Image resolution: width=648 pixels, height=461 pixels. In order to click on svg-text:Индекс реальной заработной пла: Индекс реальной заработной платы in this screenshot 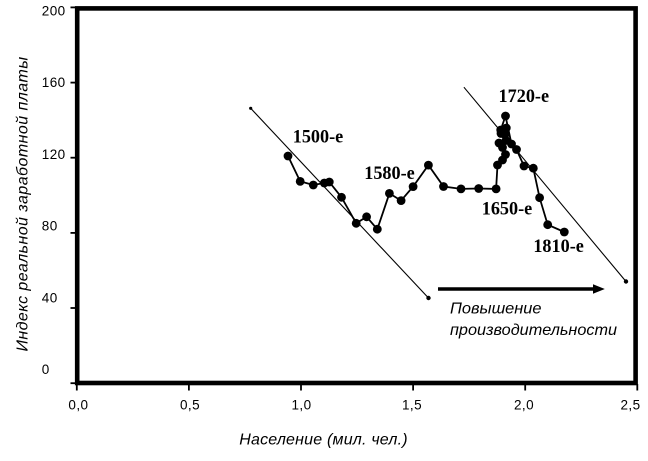, I will do `click(23, 203)`.